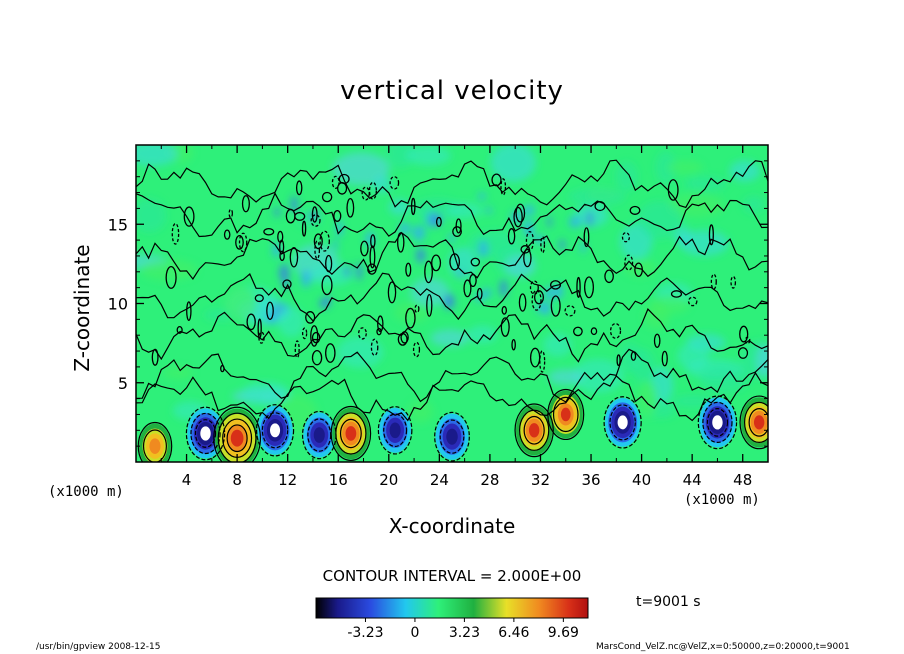  I want to click on x-tick-label: 8, so click(237, 480).